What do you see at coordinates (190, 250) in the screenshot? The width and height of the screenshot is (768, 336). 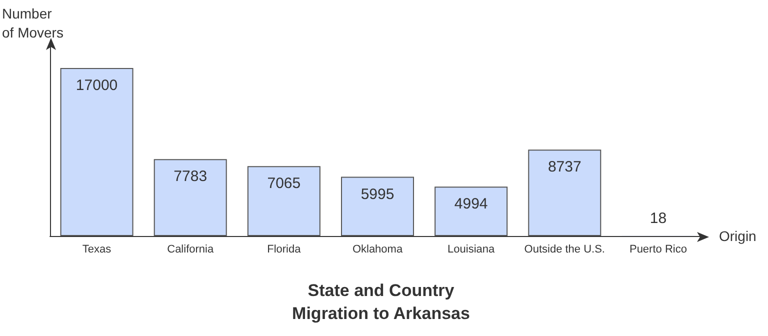 I see `x-tick-label: California` at bounding box center [190, 250].